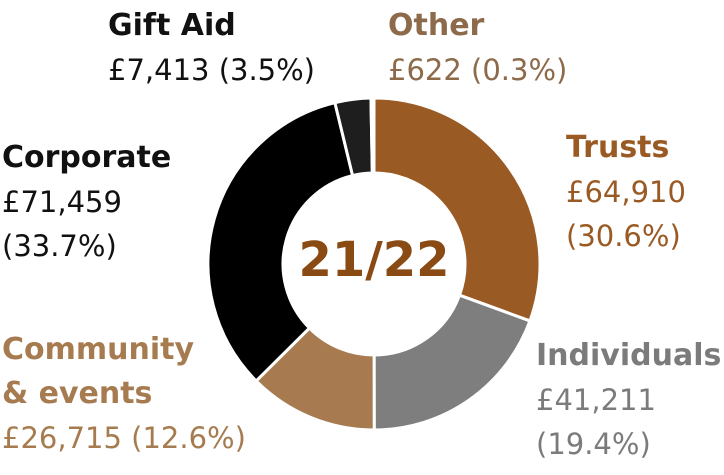 This screenshot has height=475, width=724. What do you see at coordinates (452, 362) in the screenshot?
I see `slice-individuals` at bounding box center [452, 362].